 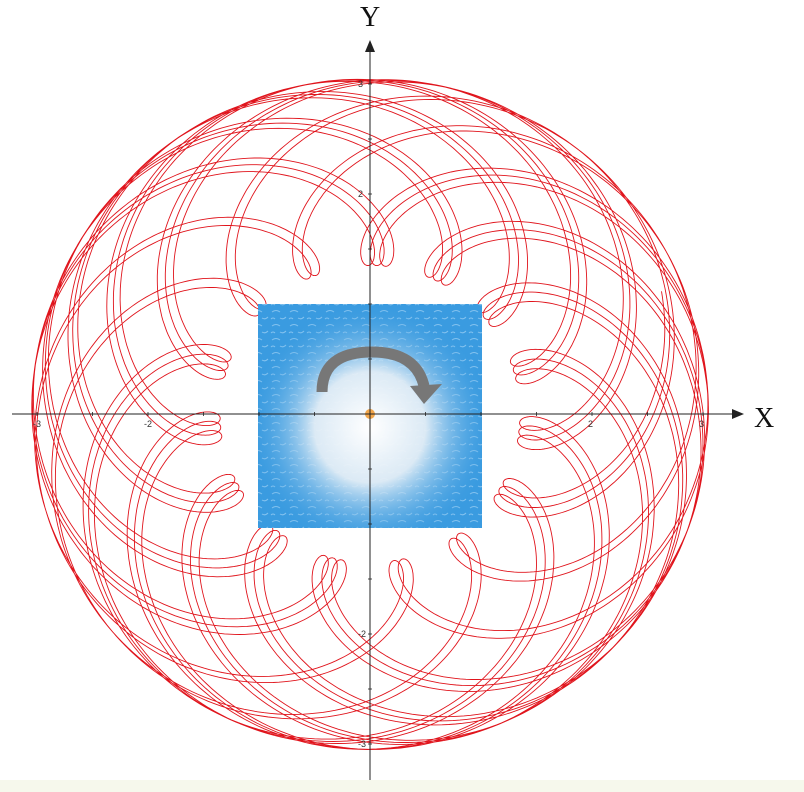 What do you see at coordinates (360, 84) in the screenshot?
I see `y-tick-label: 3` at bounding box center [360, 84].